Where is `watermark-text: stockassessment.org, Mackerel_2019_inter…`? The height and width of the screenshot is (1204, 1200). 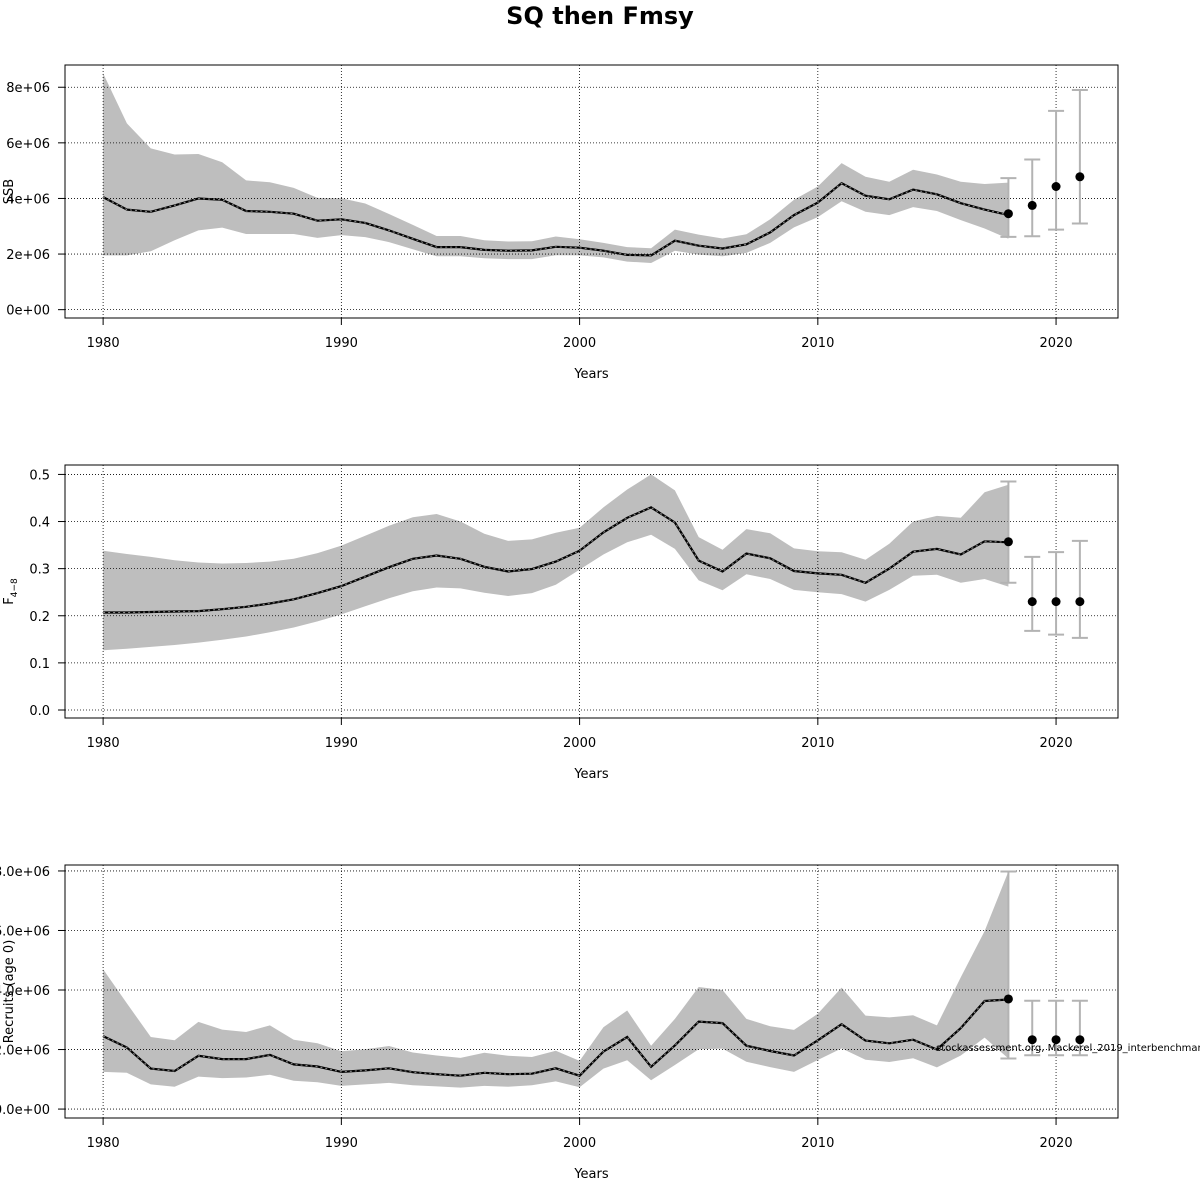 watermark-text: stockassessment.org, Mackerel_2019_inter… is located at coordinates (1068, 1048).